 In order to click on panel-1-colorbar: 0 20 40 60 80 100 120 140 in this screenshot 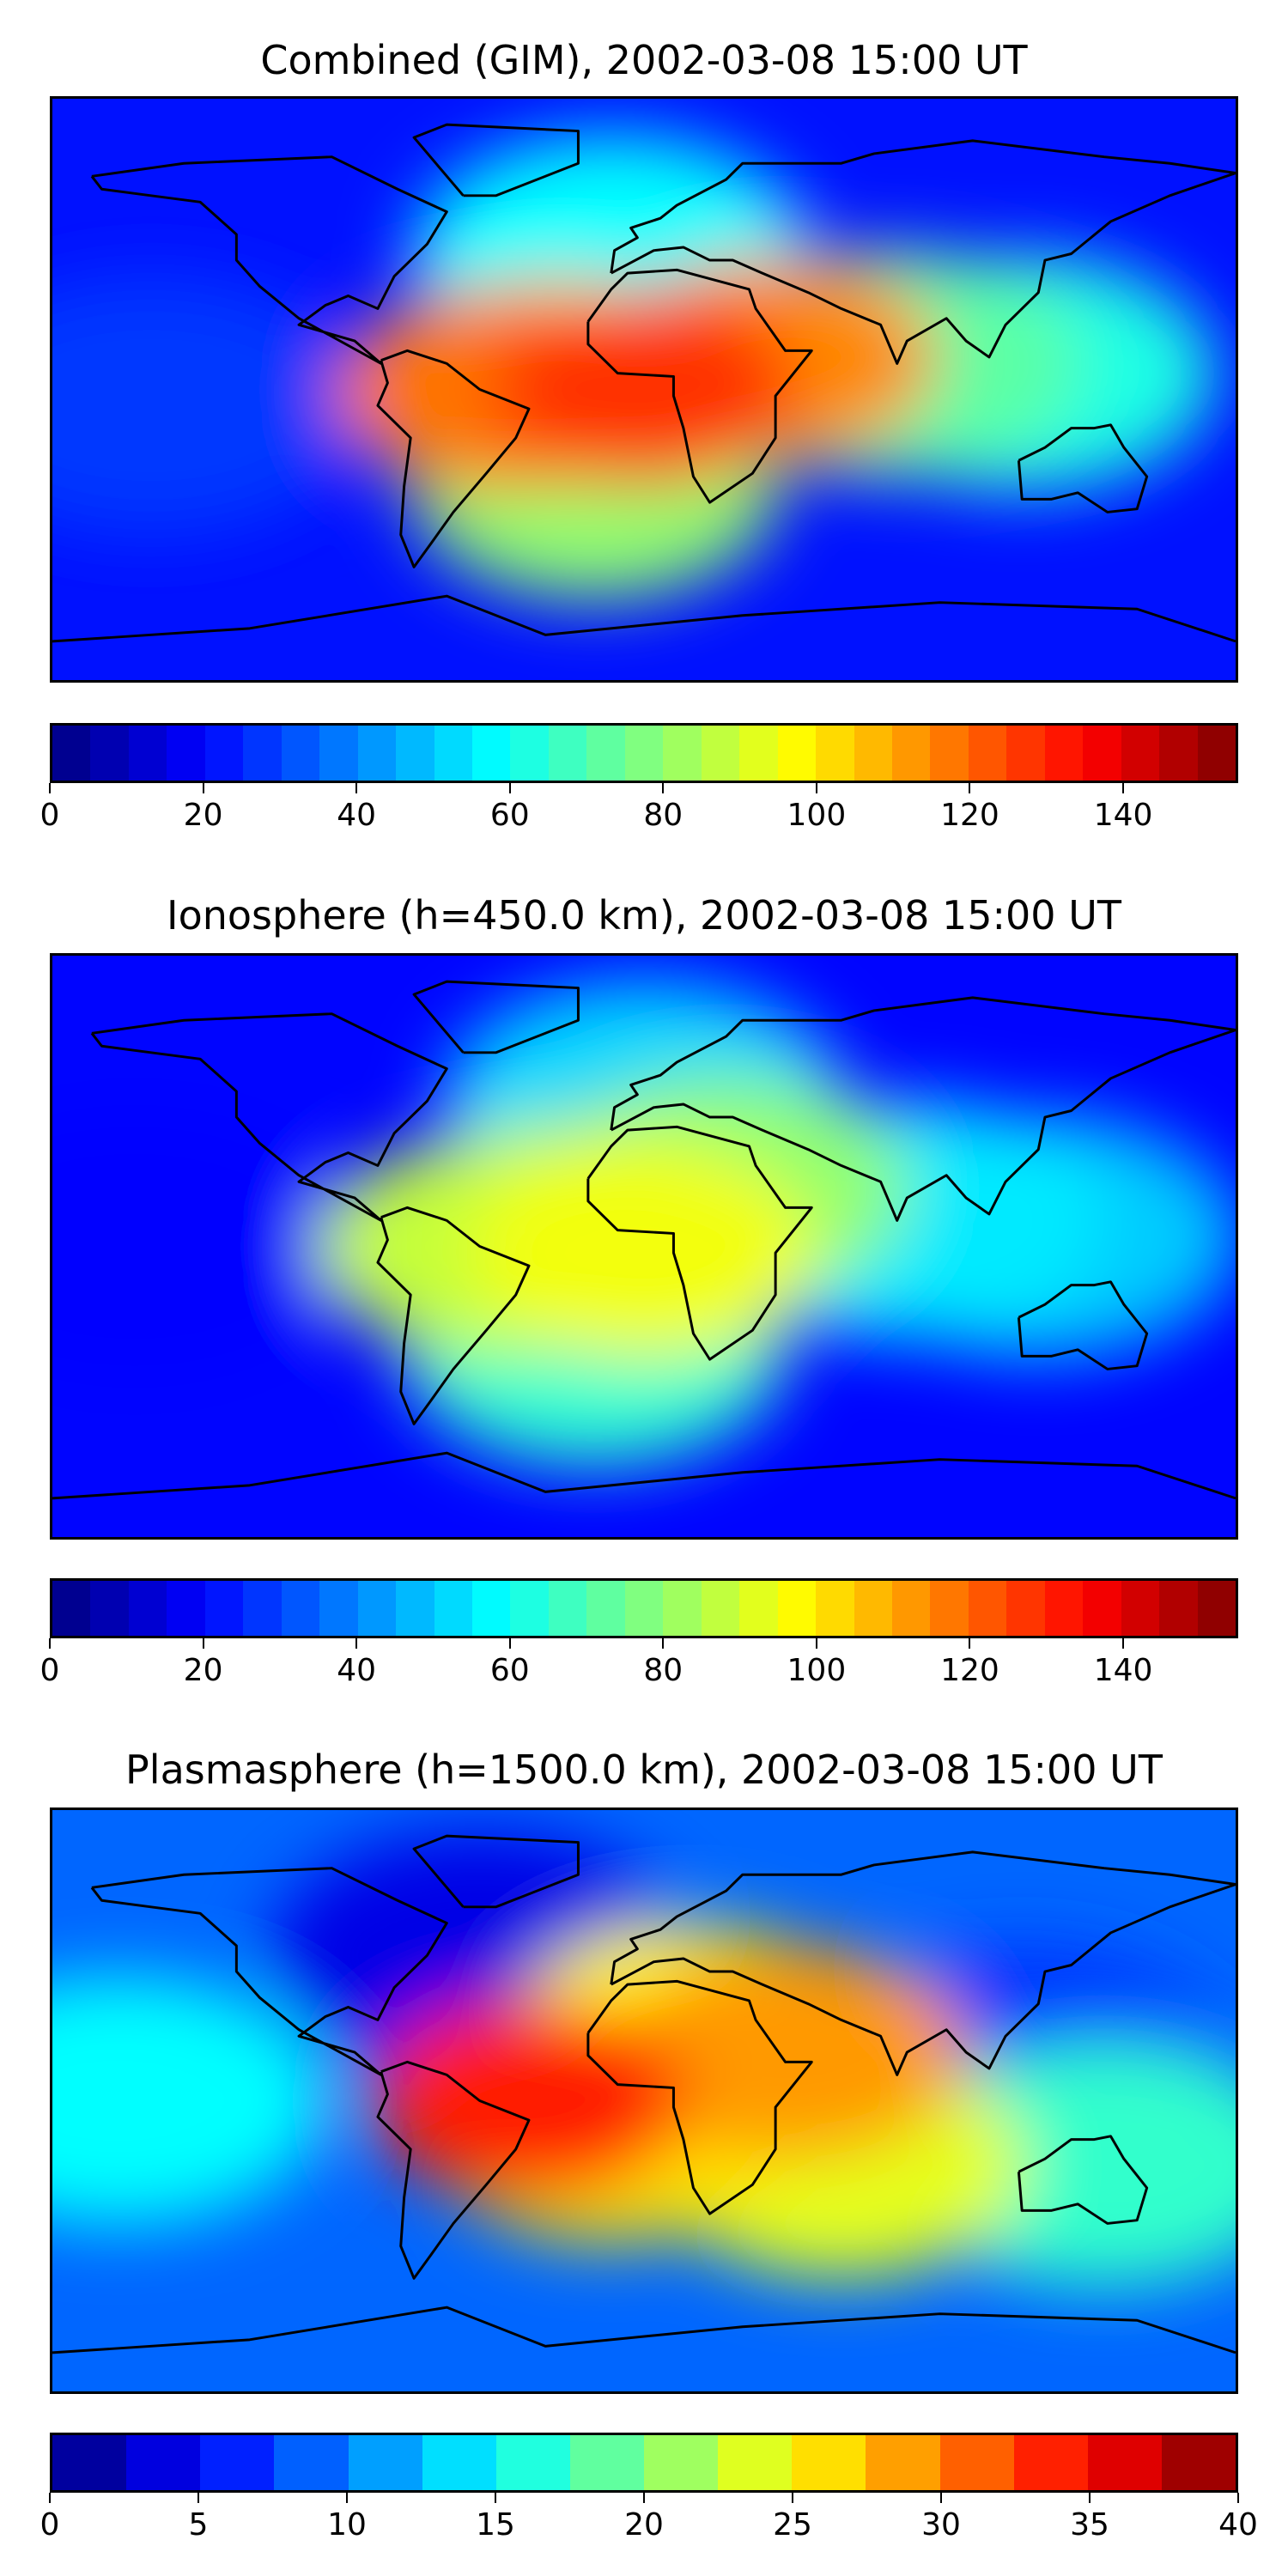, I will do `click(639, 778)`.